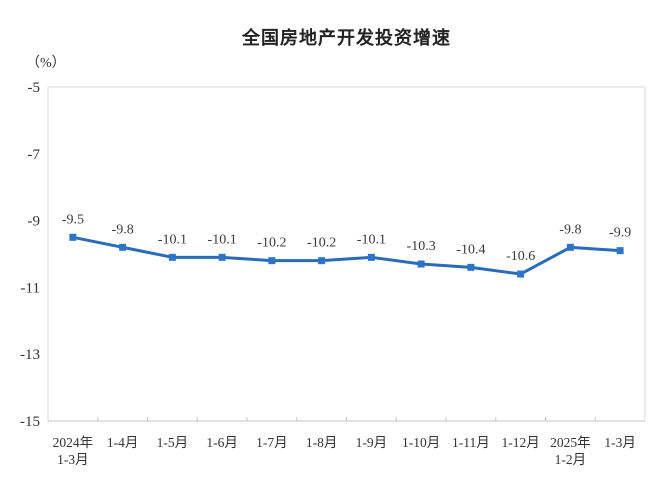 The height and width of the screenshot is (495, 660). What do you see at coordinates (30, 422) in the screenshot?
I see `y-tick-label: -15` at bounding box center [30, 422].